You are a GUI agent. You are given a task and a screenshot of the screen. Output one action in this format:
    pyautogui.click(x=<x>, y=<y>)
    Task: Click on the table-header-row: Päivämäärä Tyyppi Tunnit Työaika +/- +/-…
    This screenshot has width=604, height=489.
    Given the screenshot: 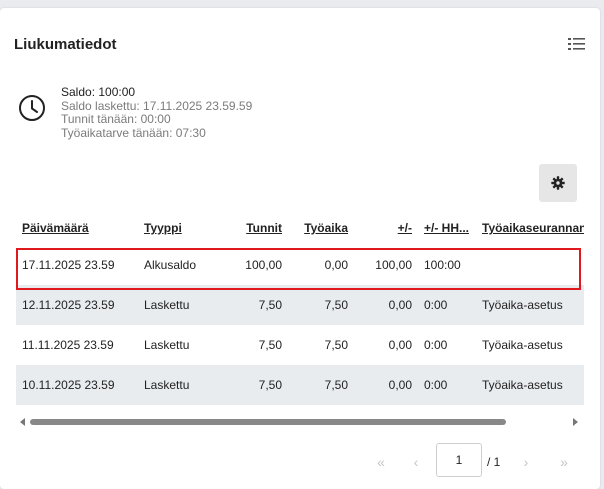 What is the action you would take?
    pyautogui.click(x=300, y=228)
    